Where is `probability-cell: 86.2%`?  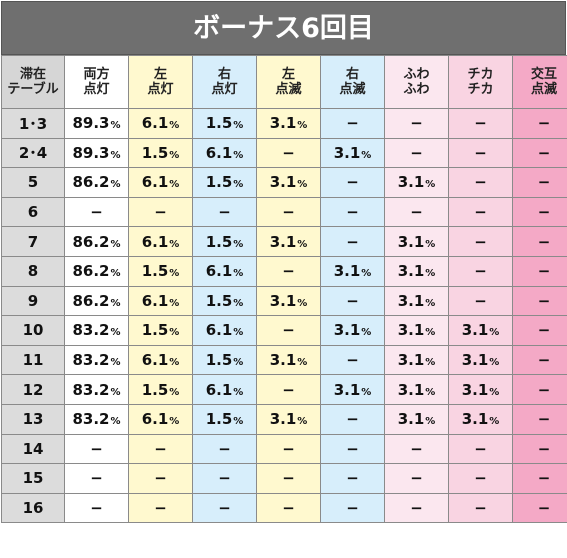 probability-cell: 86.2% is located at coordinates (96, 182).